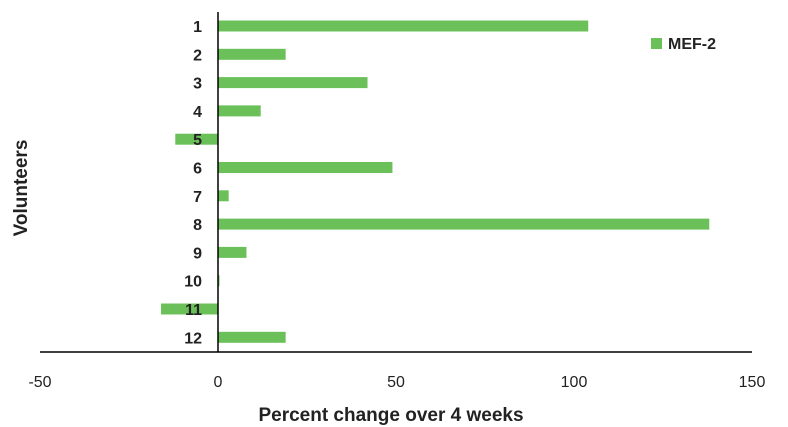 This screenshot has height=427, width=788. I want to click on x-axis-title: Percent change over 4 weeks, so click(390, 415).